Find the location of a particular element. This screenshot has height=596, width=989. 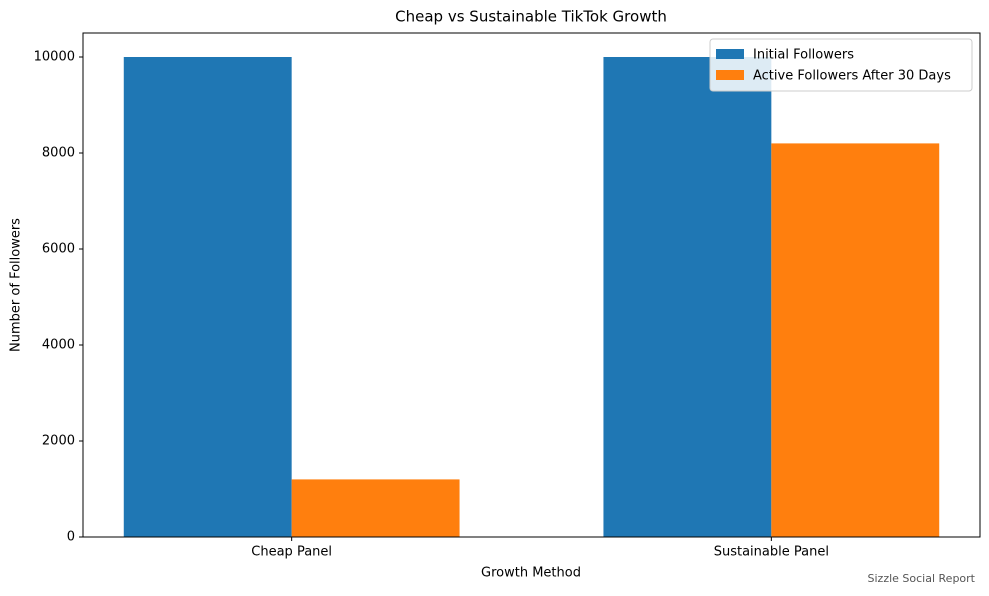

x-tick-label: Cheap Panel is located at coordinates (291, 552).